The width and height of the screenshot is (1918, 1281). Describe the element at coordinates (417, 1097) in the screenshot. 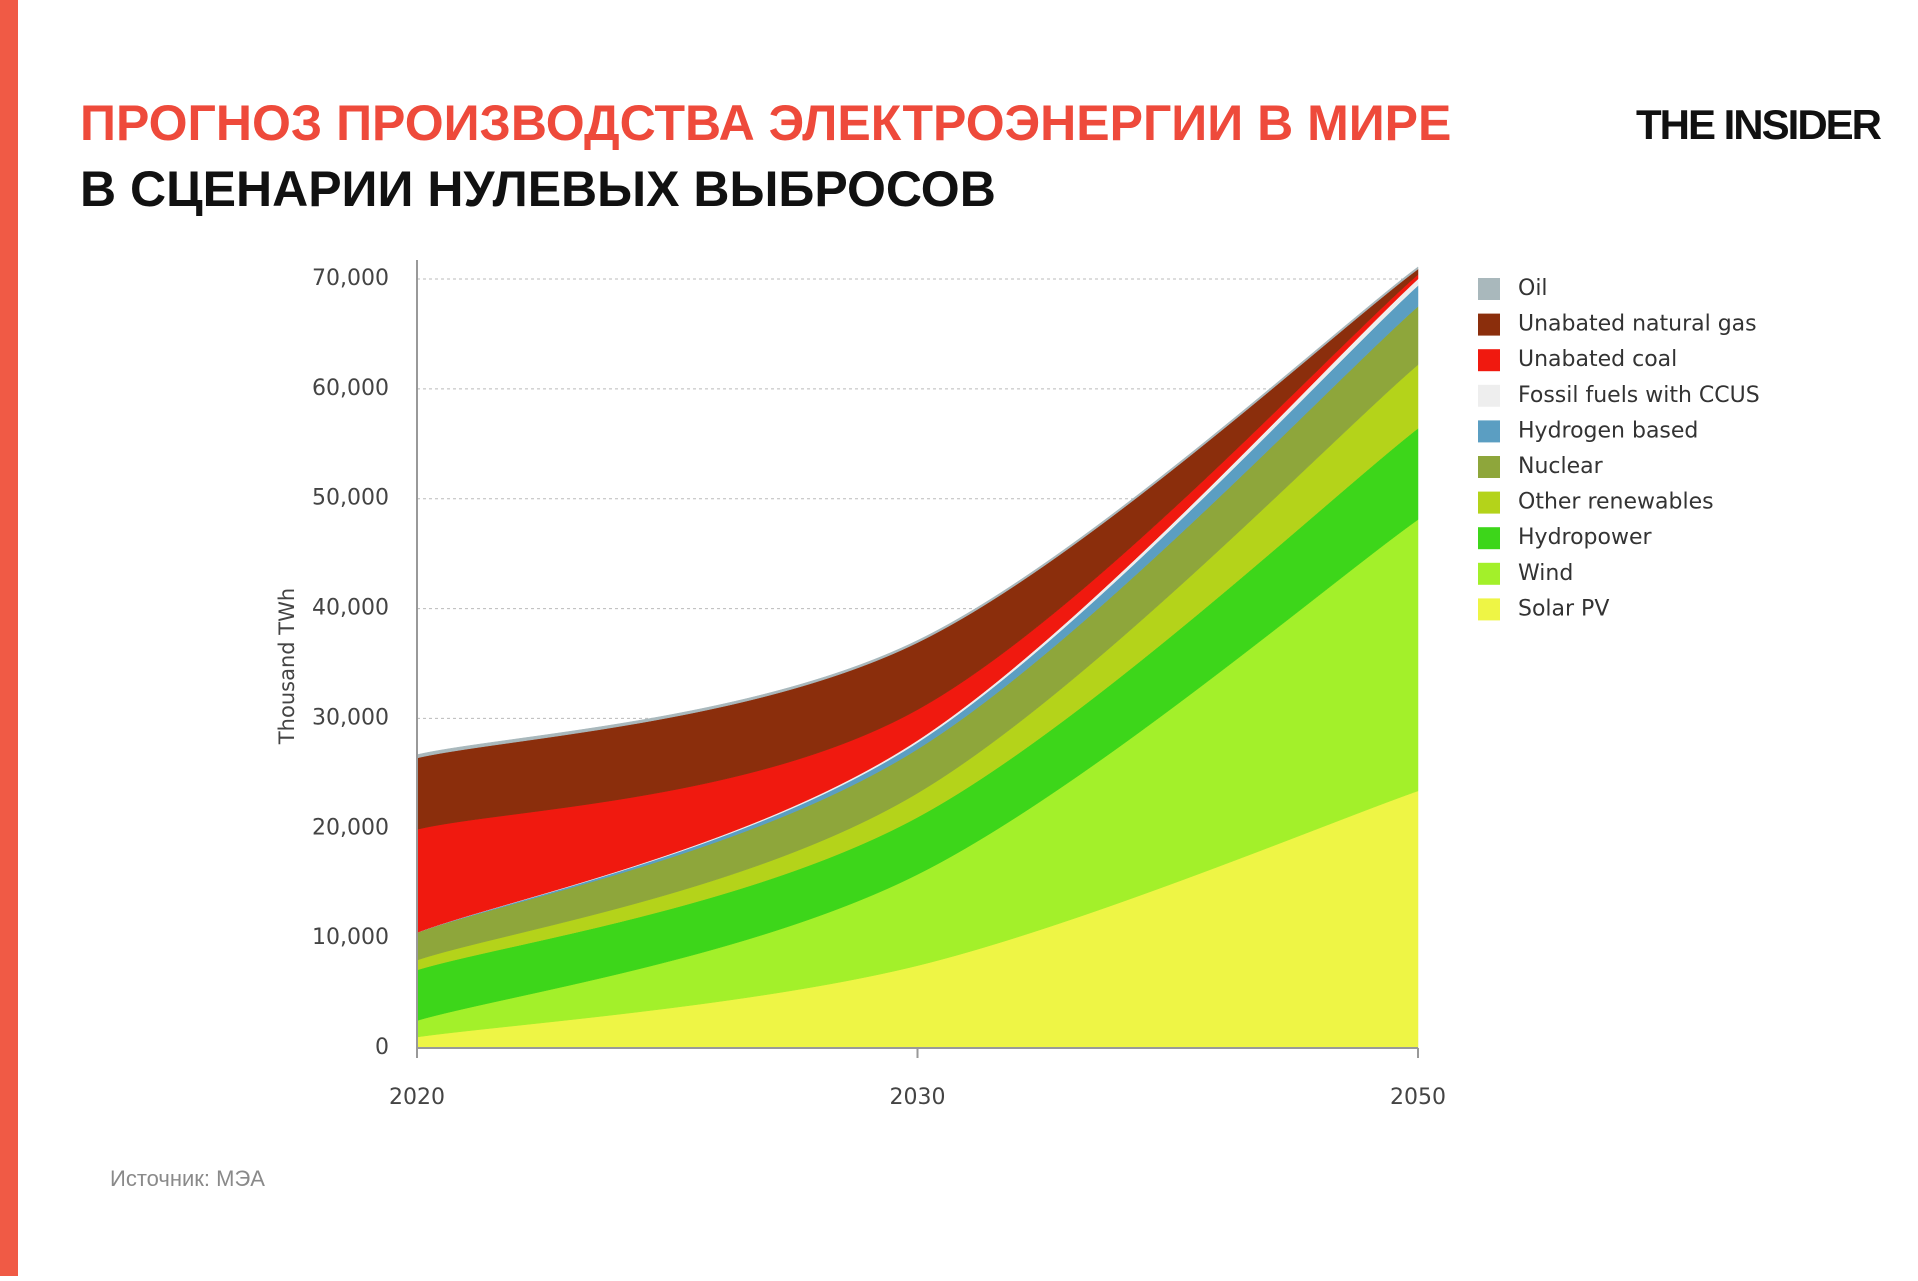

I see `x-tick-label: 2020` at that location.